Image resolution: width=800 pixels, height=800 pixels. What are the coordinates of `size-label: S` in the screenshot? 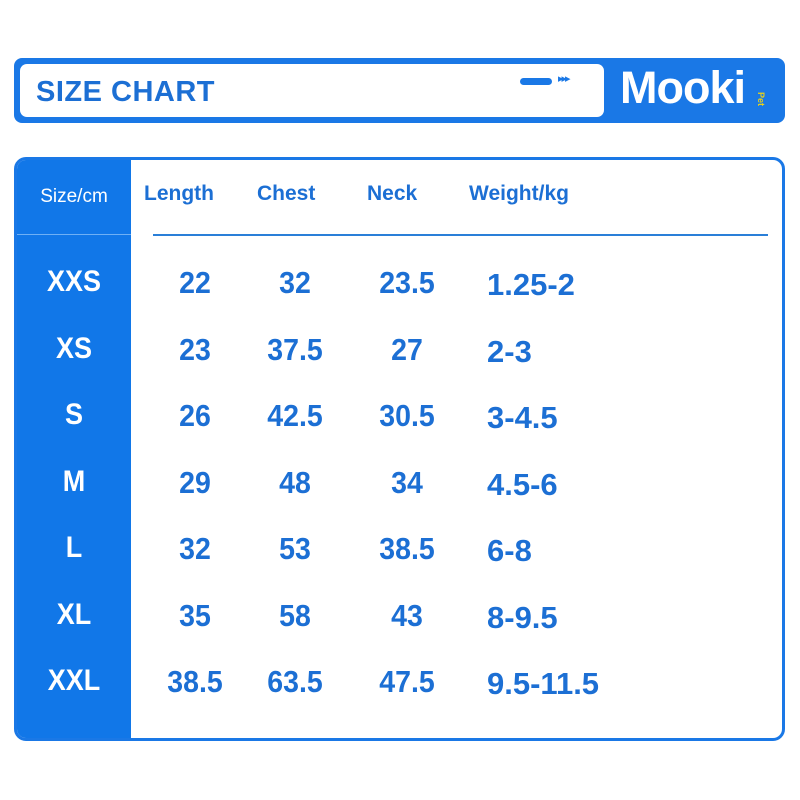 It's located at (73, 414).